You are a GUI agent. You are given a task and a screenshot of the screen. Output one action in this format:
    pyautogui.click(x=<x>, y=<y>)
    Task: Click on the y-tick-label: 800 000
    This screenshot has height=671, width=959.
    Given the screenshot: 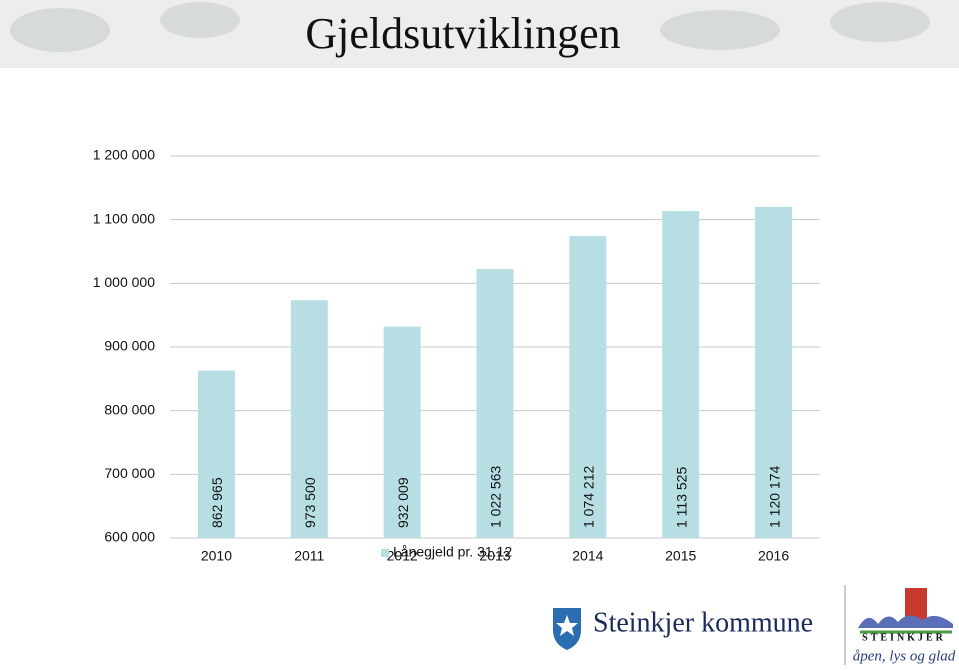 What is the action you would take?
    pyautogui.click(x=129, y=409)
    